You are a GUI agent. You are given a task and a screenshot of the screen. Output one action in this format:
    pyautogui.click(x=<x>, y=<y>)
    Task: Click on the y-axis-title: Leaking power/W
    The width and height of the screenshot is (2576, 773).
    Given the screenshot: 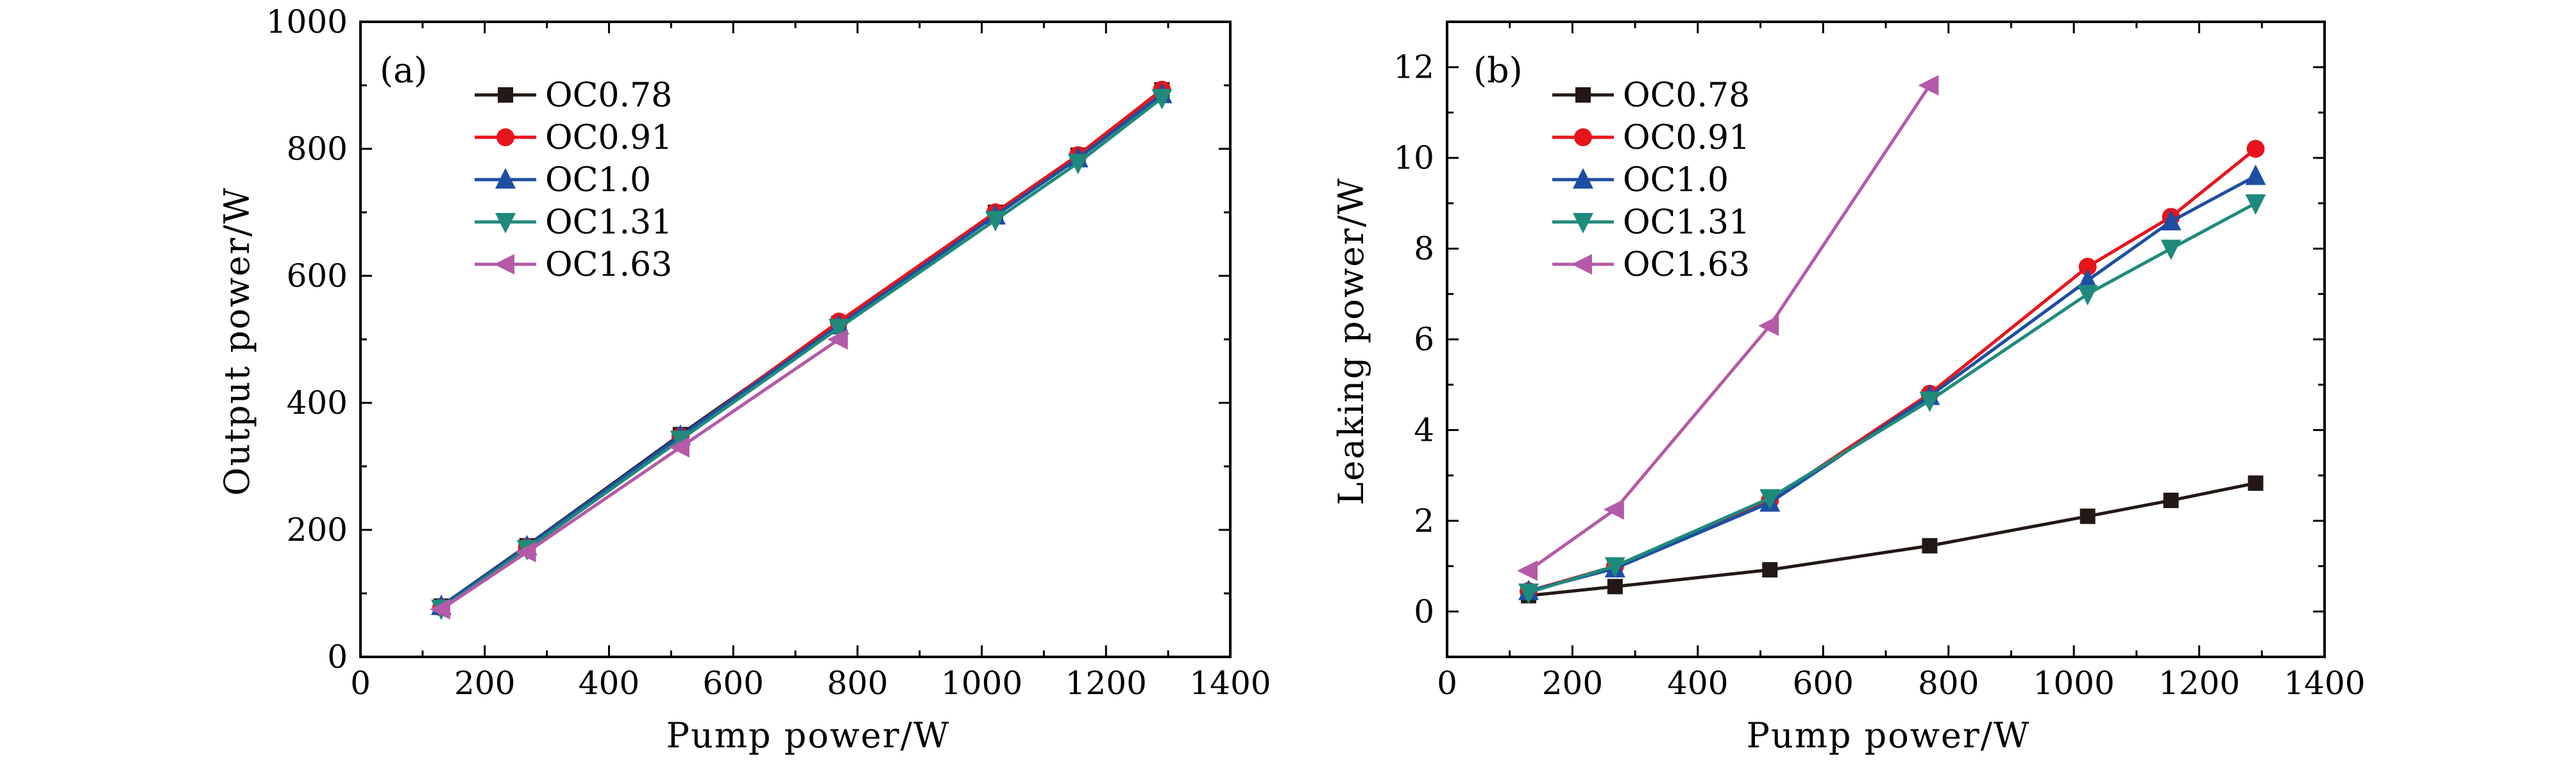 What is the action you would take?
    pyautogui.click(x=1351, y=341)
    